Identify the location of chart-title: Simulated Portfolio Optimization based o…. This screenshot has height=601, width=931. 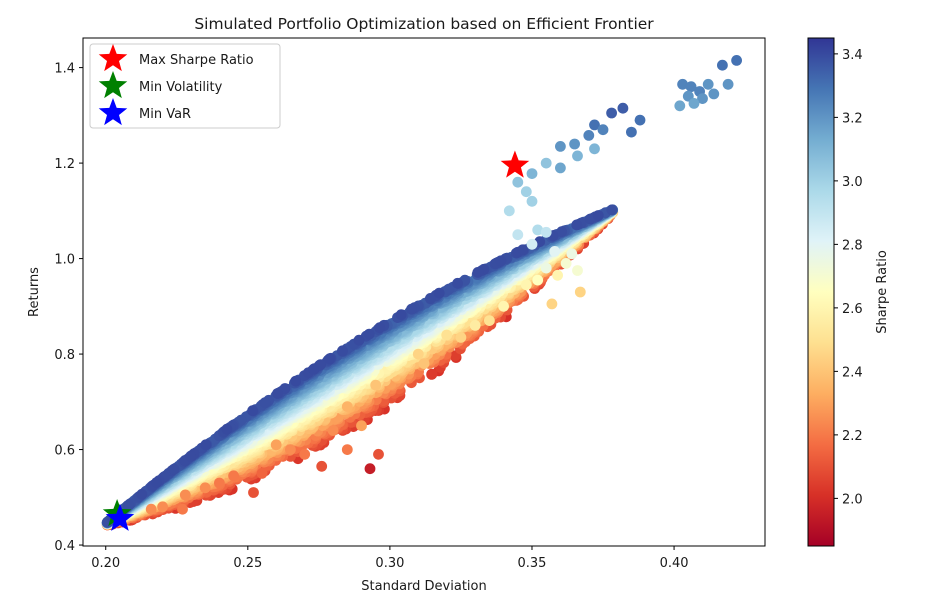
(424, 24).